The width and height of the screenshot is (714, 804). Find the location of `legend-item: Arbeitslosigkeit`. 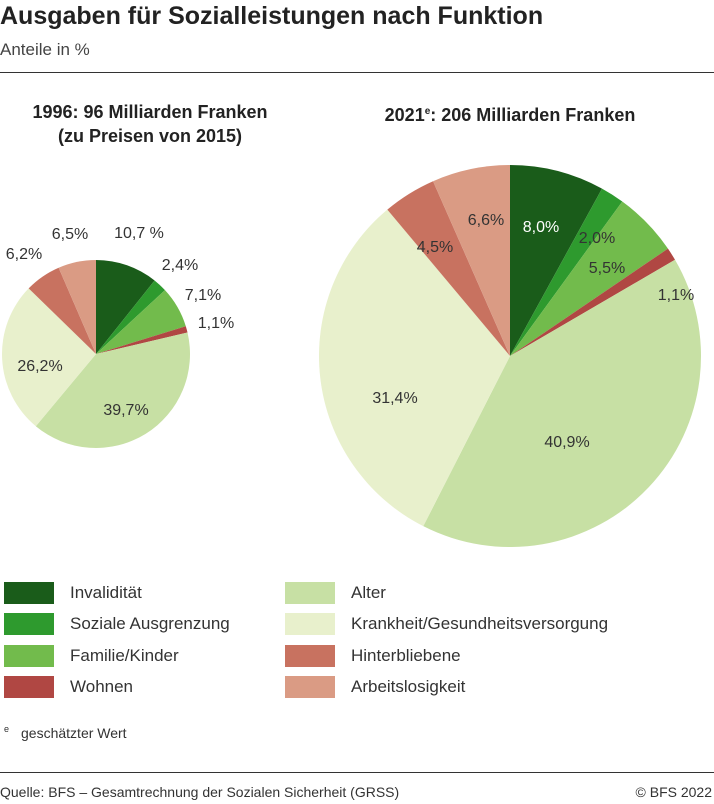

legend-item: Arbeitslosigkeit is located at coordinates (375, 687).